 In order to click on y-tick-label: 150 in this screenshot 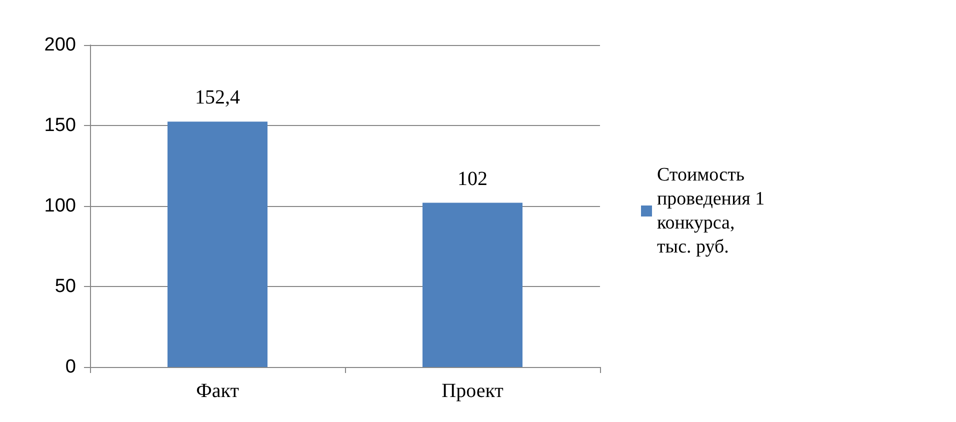, I will do `click(60, 125)`.